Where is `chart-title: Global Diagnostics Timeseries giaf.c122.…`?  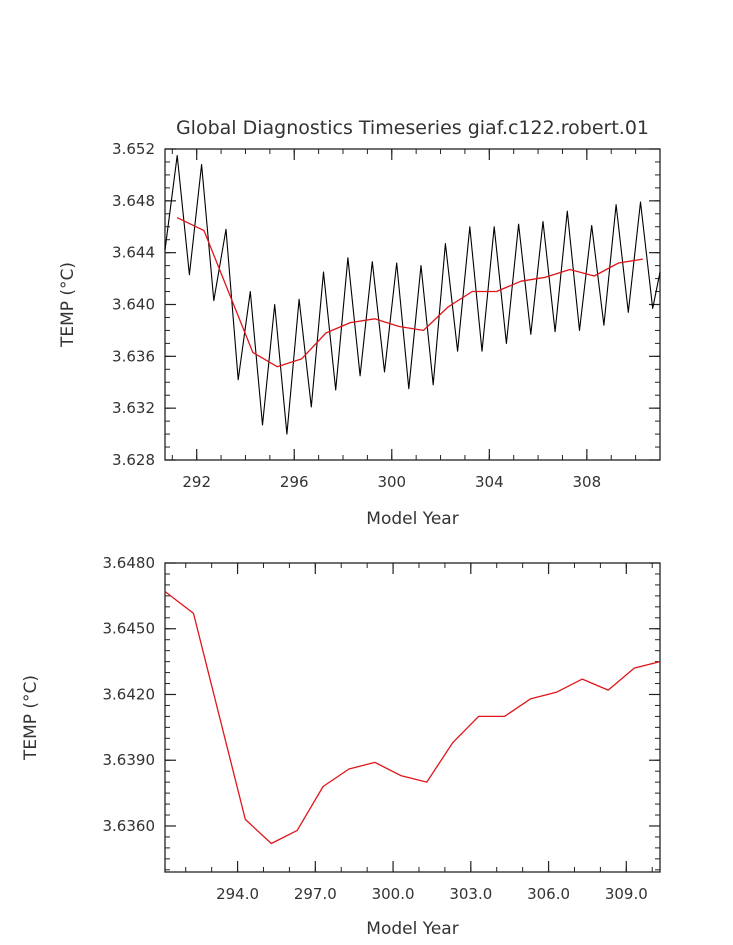 chart-title: Global Diagnostics Timeseries giaf.c122.… is located at coordinates (412, 128).